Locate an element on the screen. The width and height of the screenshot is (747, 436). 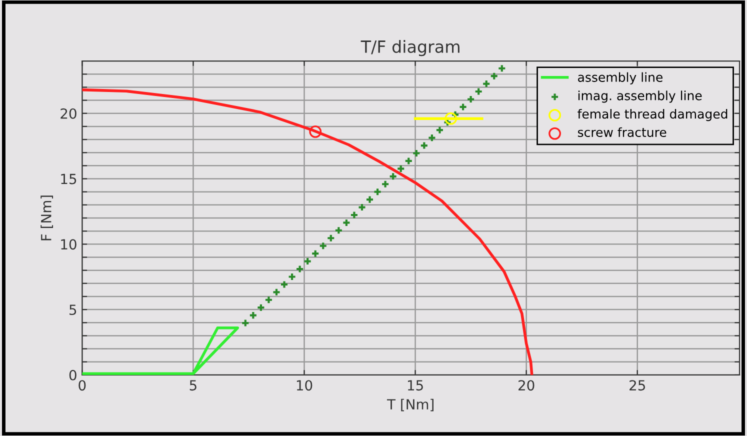
x-tick-label: 5 is located at coordinates (193, 385).